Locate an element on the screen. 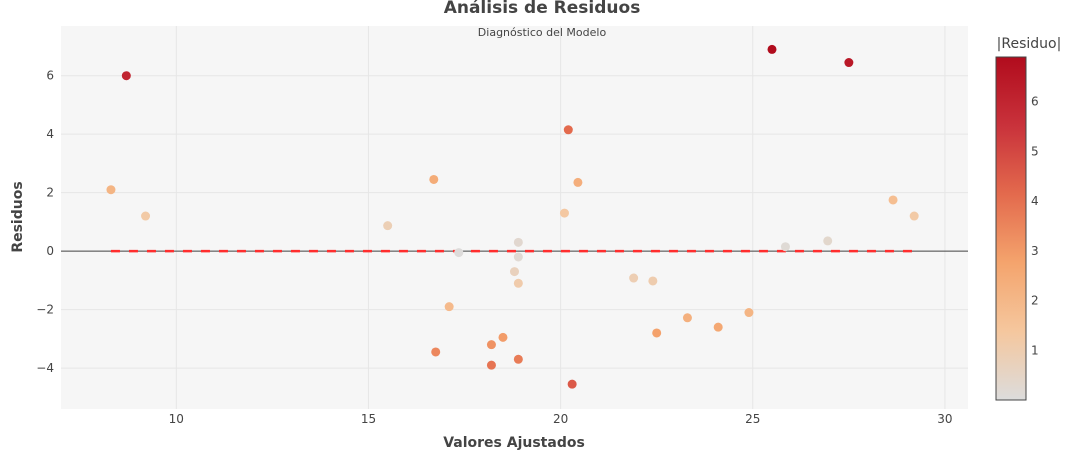 The image size is (1084, 450). y-tick-label-0: −4 is located at coordinates (45, 368).